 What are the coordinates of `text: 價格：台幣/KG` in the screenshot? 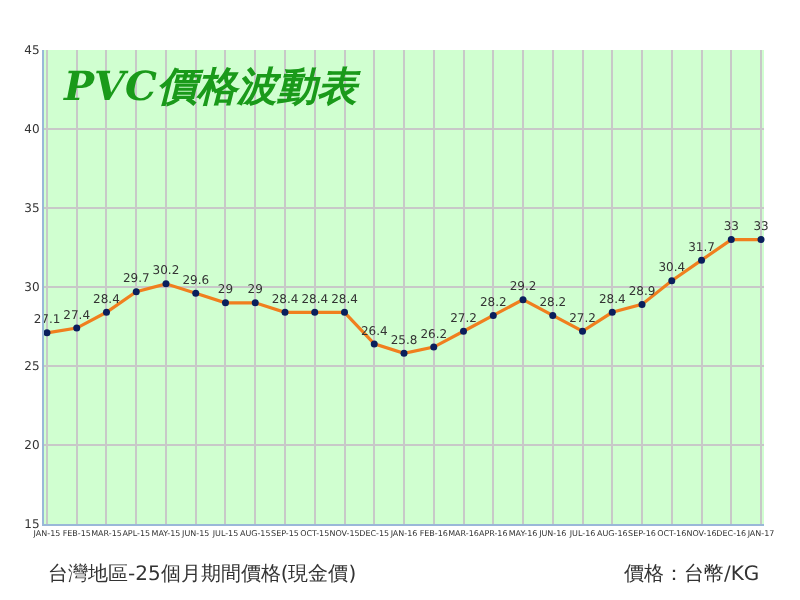 It's located at (692, 574).